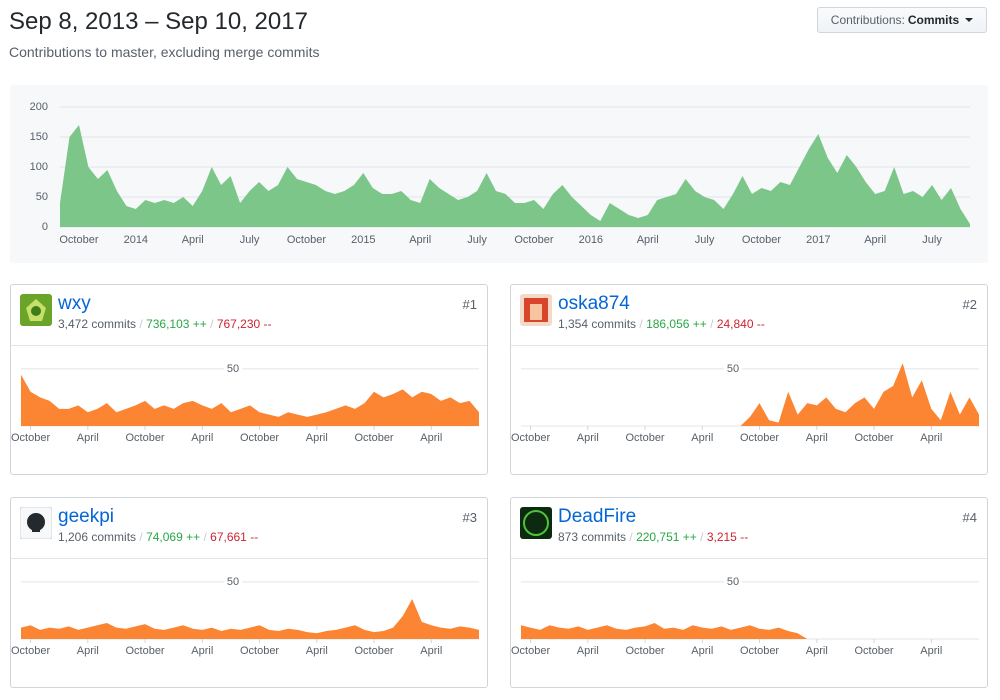 The width and height of the screenshot is (1000, 700). I want to click on contributor-stats: 873 commits / 220,751 ++ / 3,215 --, so click(653, 537).